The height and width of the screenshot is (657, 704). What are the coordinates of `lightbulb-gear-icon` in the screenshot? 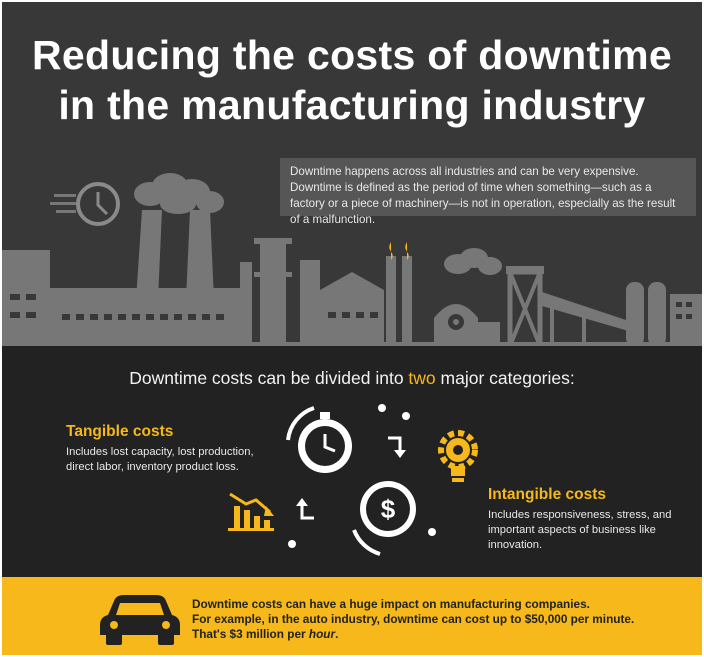 It's located at (458, 456).